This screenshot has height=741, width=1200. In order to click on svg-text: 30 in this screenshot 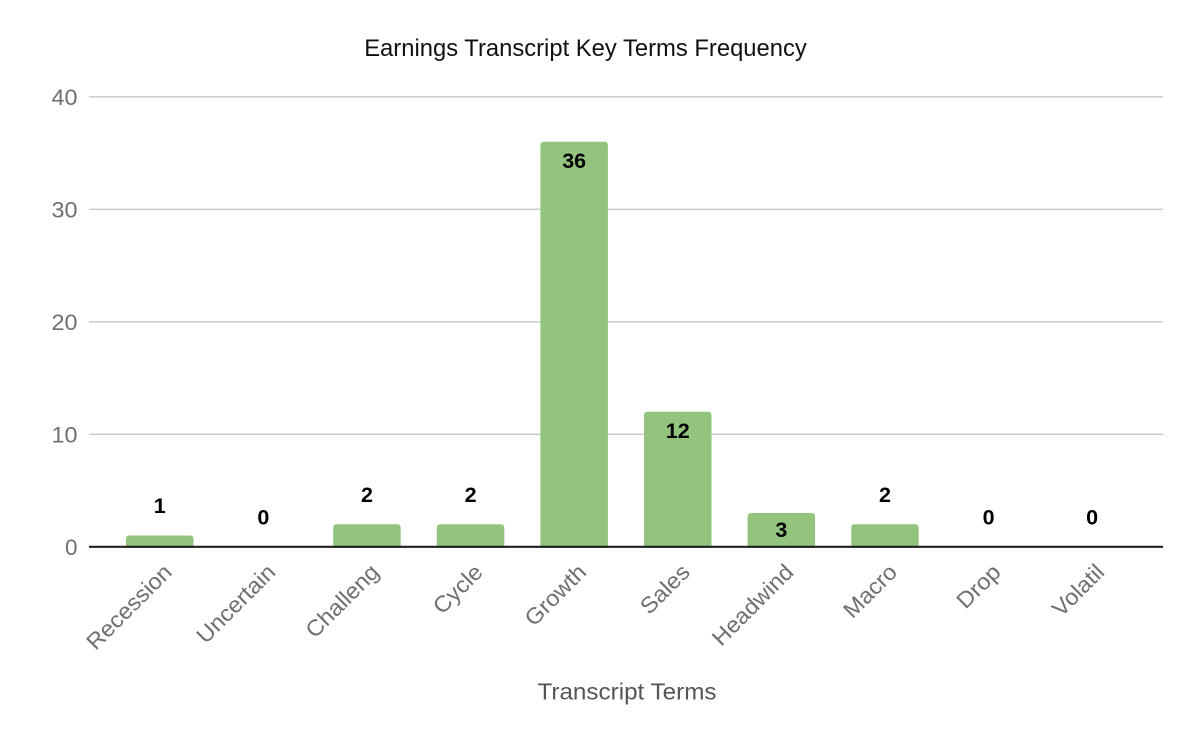, I will do `click(65, 209)`.